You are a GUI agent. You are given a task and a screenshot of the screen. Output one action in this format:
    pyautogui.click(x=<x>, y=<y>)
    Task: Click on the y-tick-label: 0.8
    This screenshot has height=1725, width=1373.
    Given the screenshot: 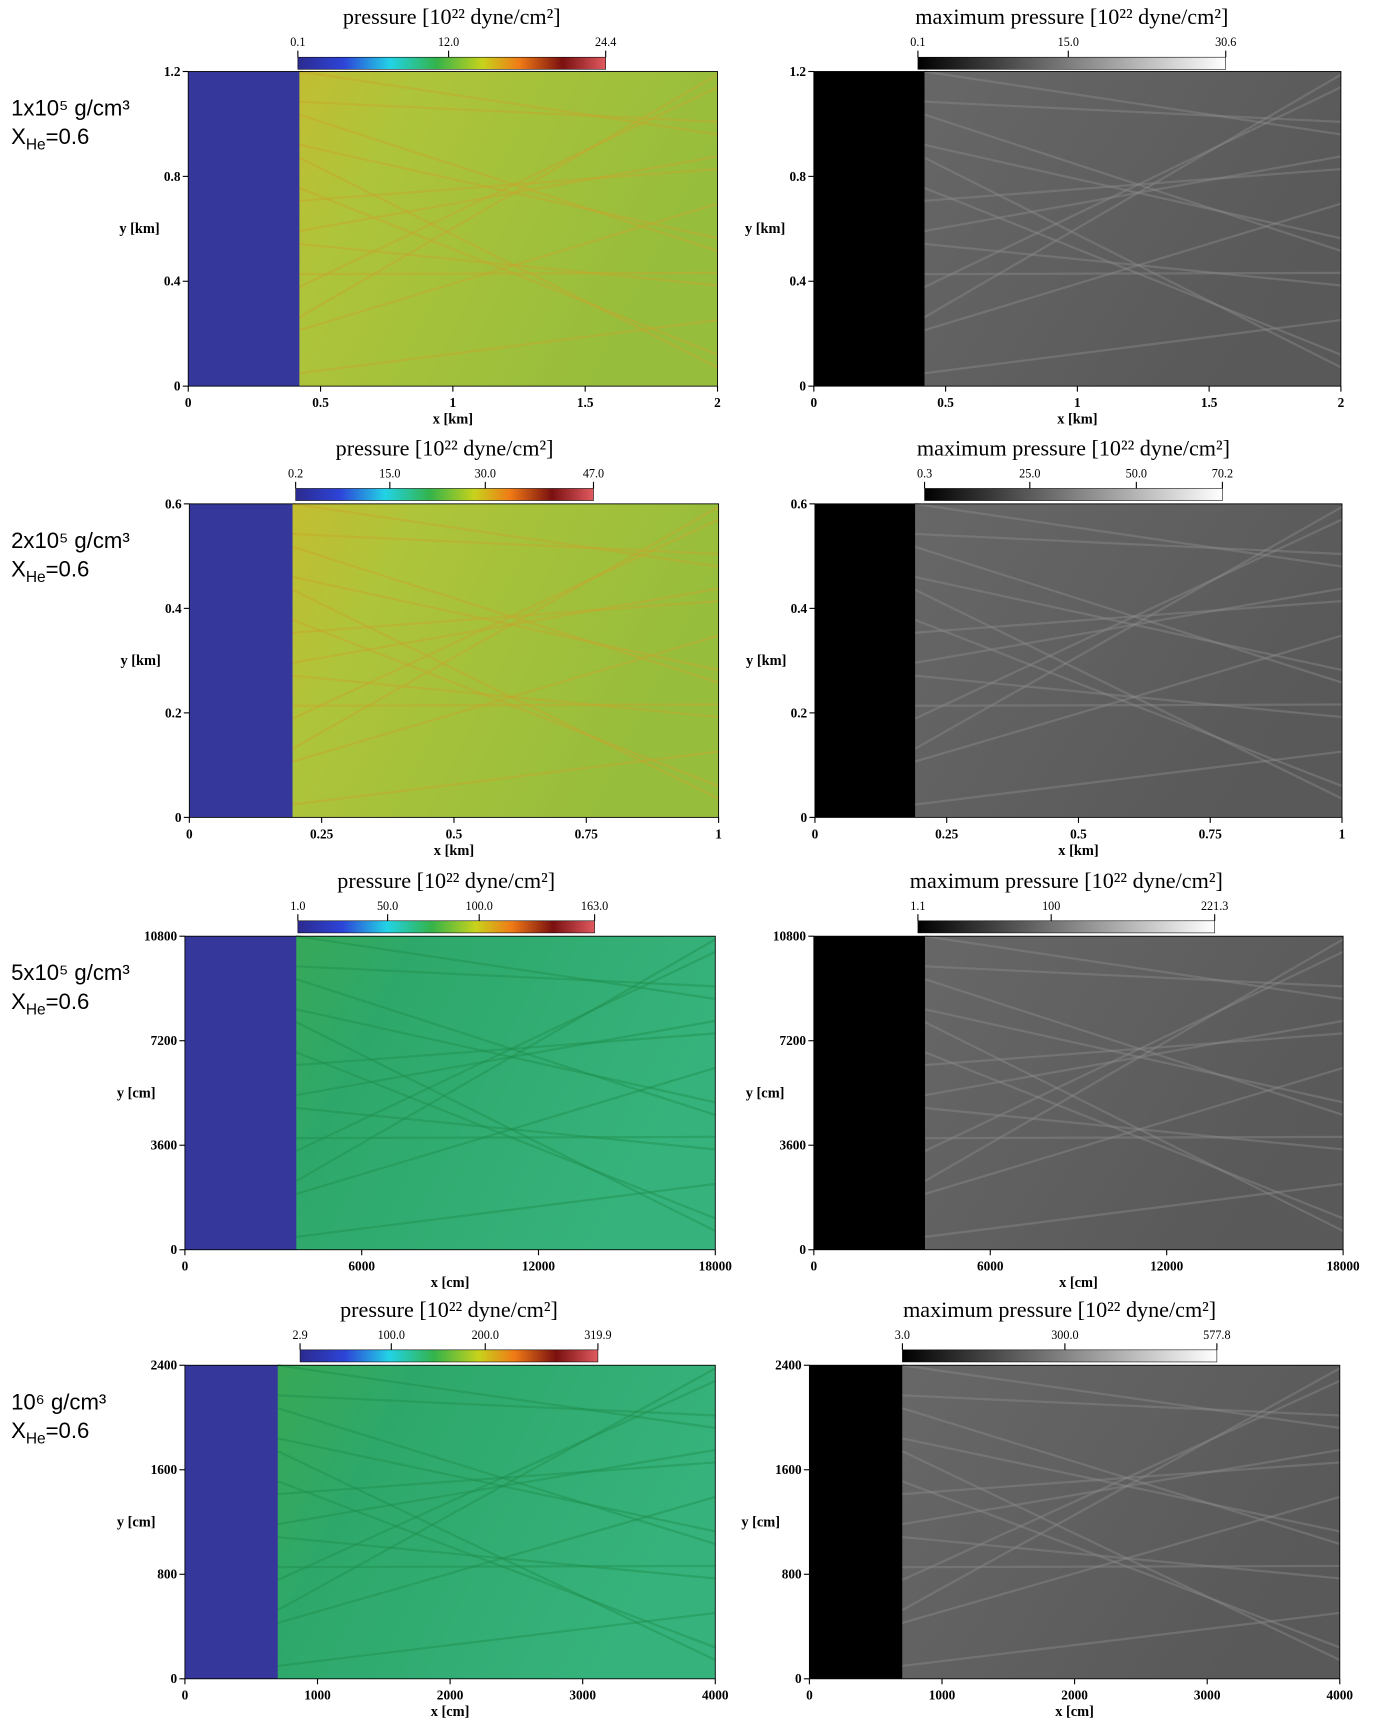 What is the action you would take?
    pyautogui.click(x=797, y=176)
    